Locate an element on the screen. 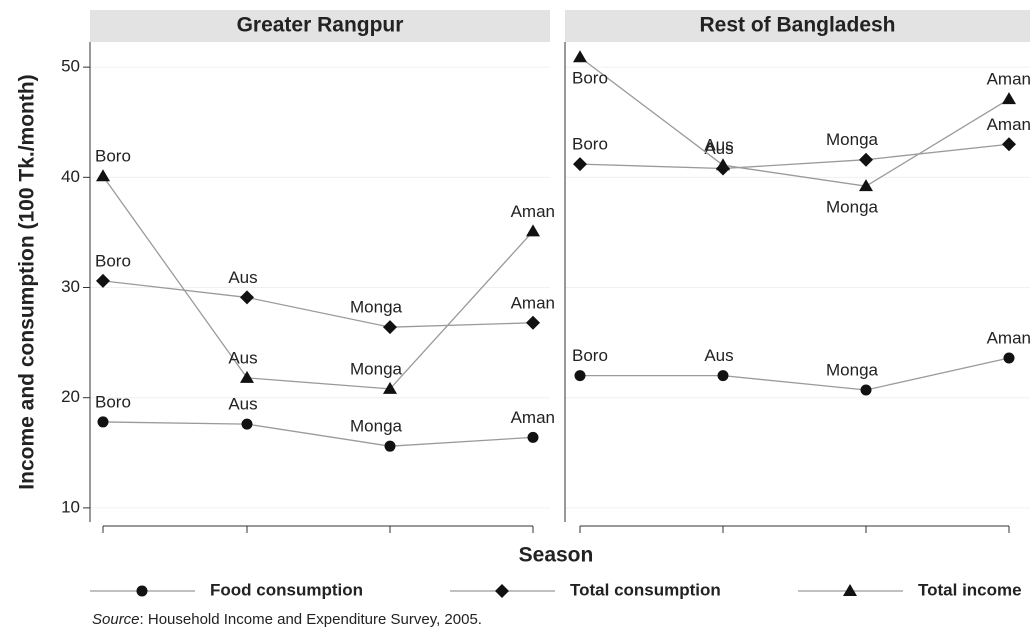 The width and height of the screenshot is (1033, 632). y-axis-title: Income and consumption (100 Tk./month) is located at coordinates (27, 281).